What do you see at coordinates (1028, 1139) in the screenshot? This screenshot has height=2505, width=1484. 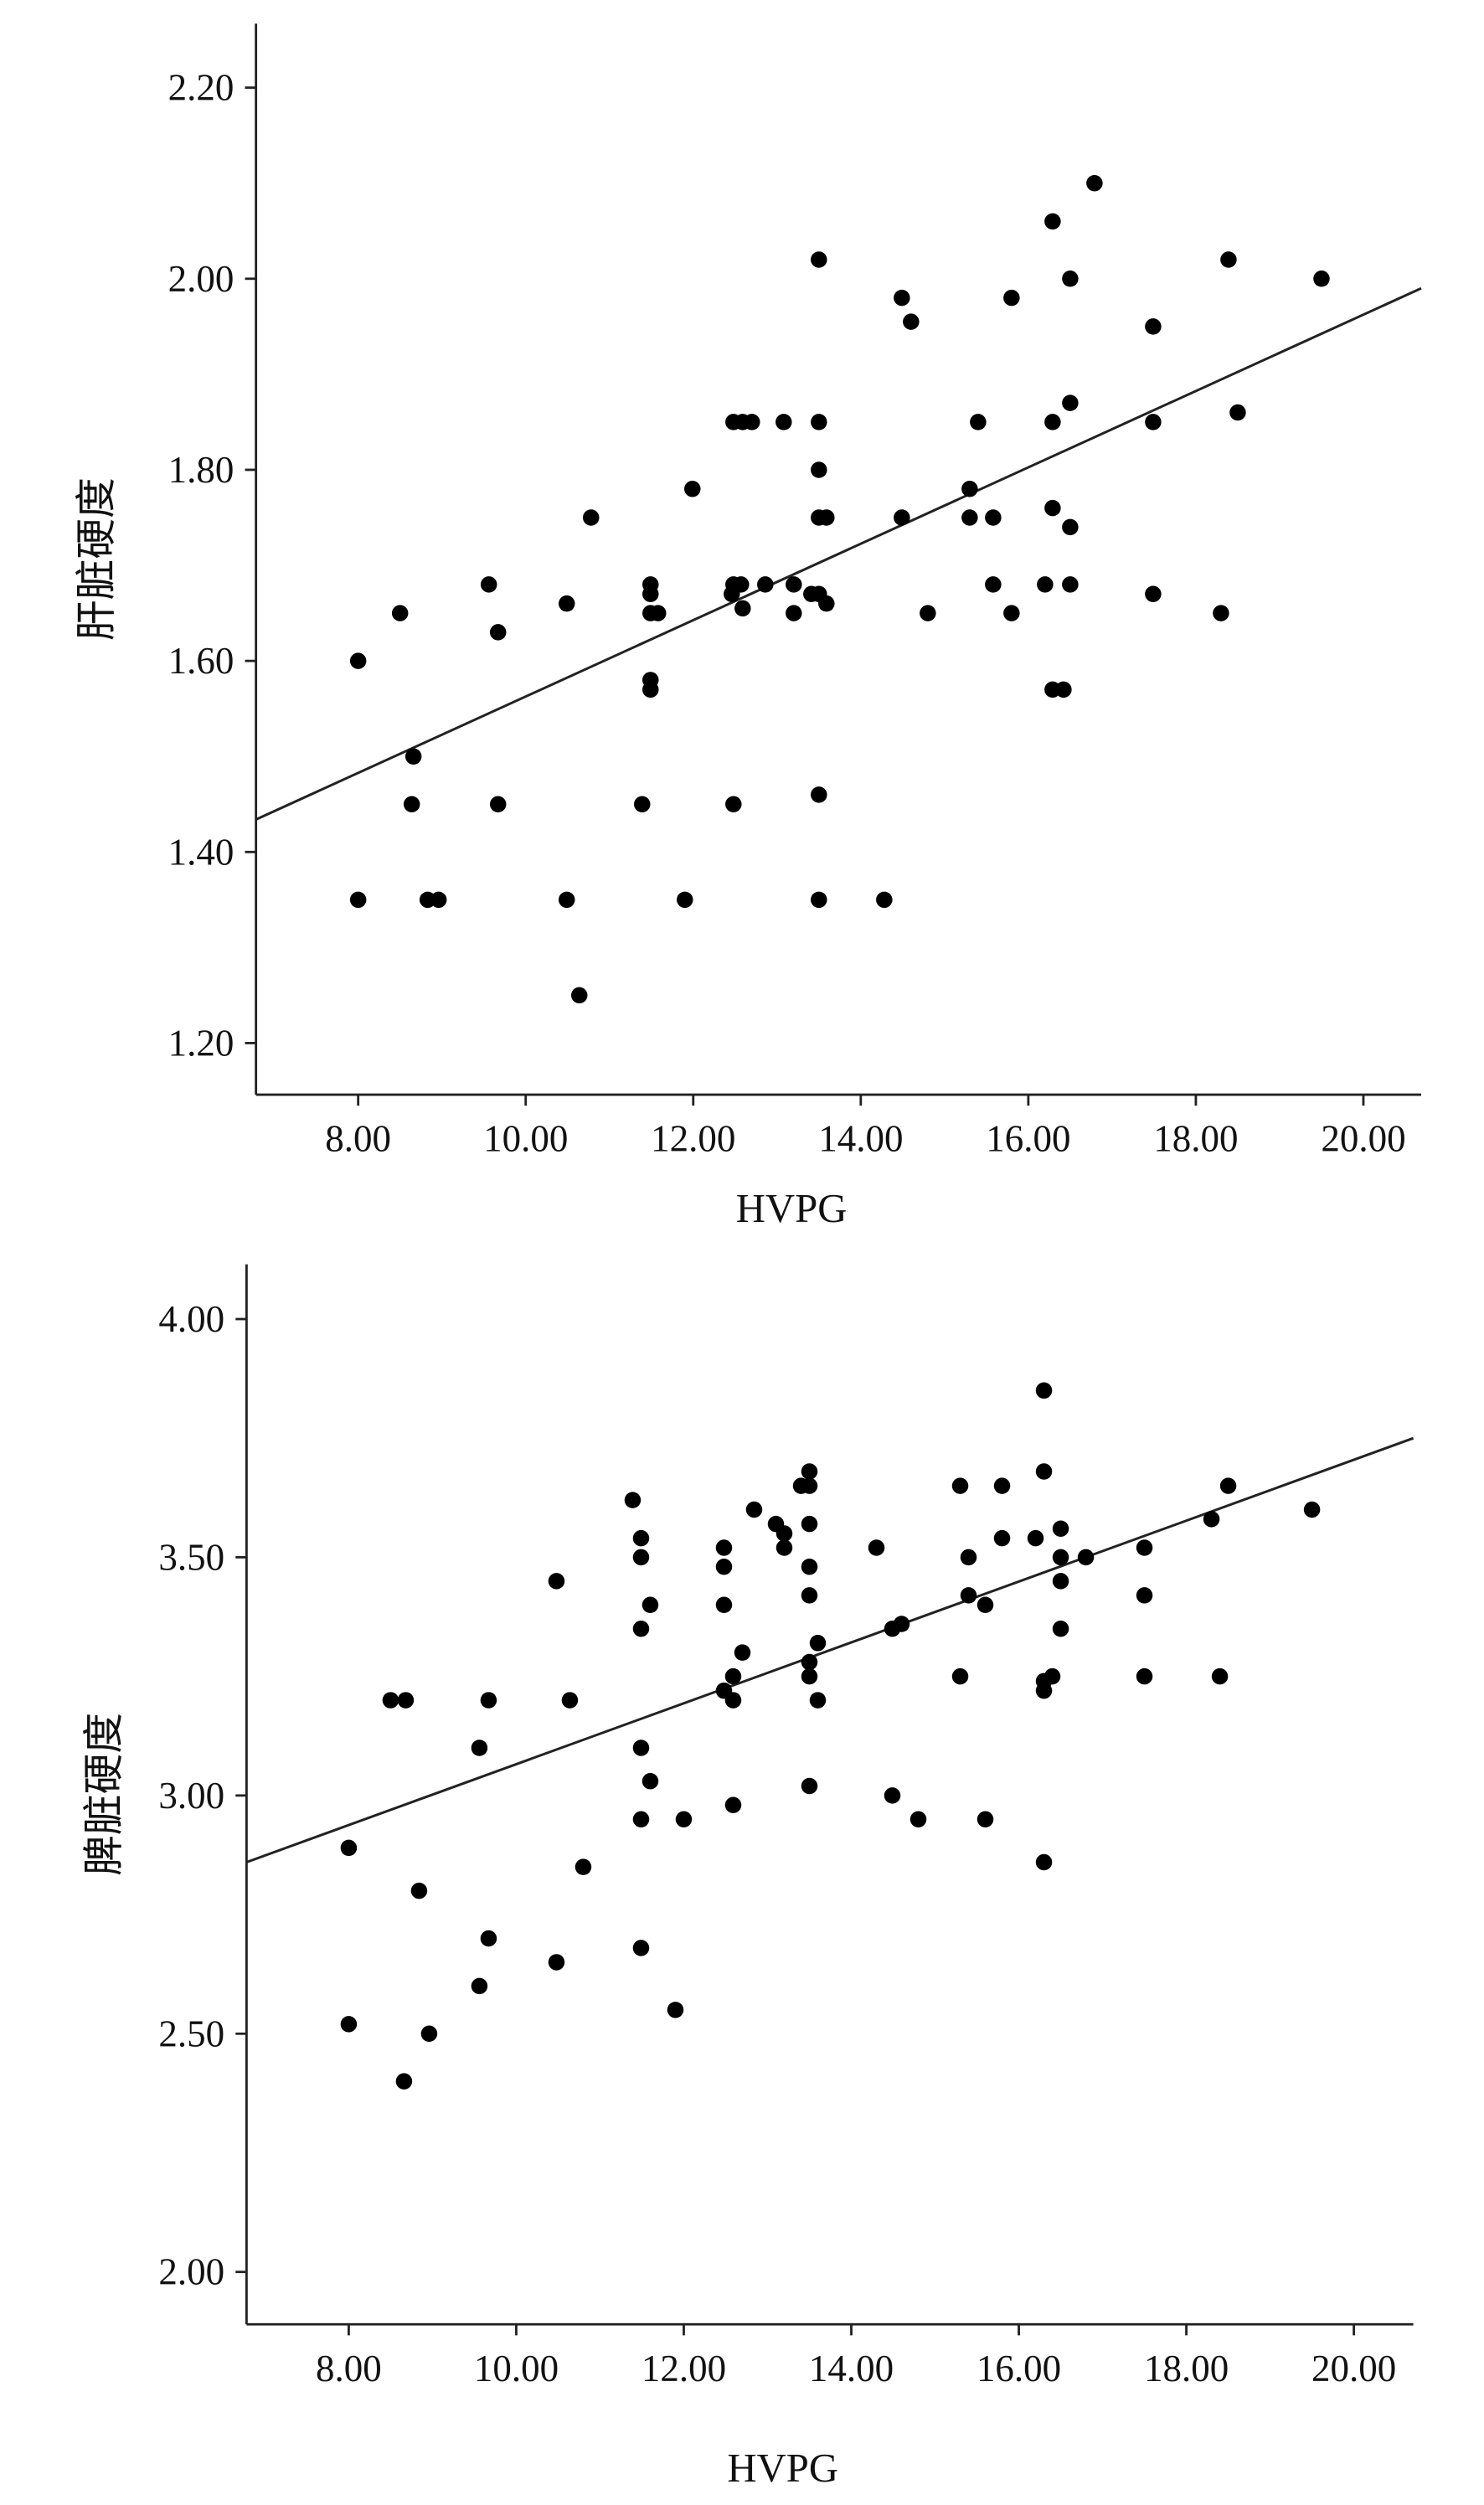 I see `x-tick-label: 16.00` at bounding box center [1028, 1139].